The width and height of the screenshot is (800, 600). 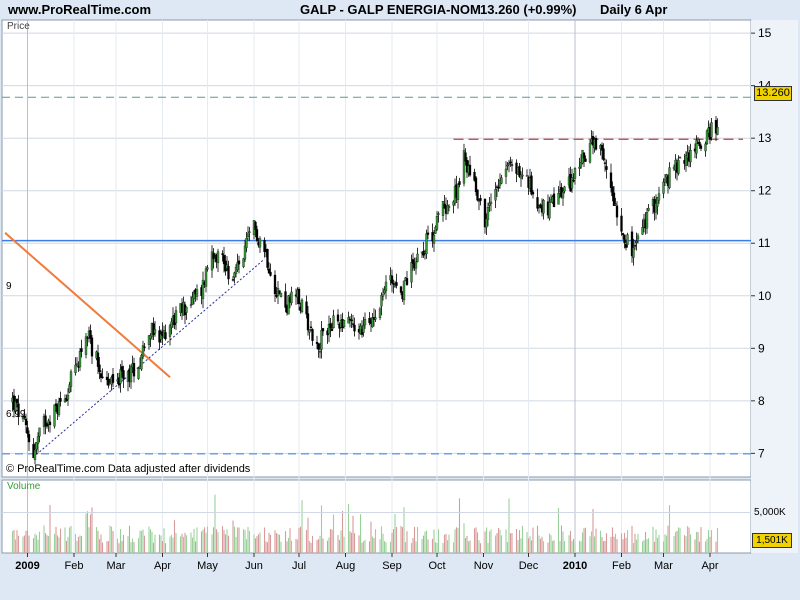 What do you see at coordinates (436, 566) in the screenshot?
I see `x-tick-label-9: Oct` at bounding box center [436, 566].